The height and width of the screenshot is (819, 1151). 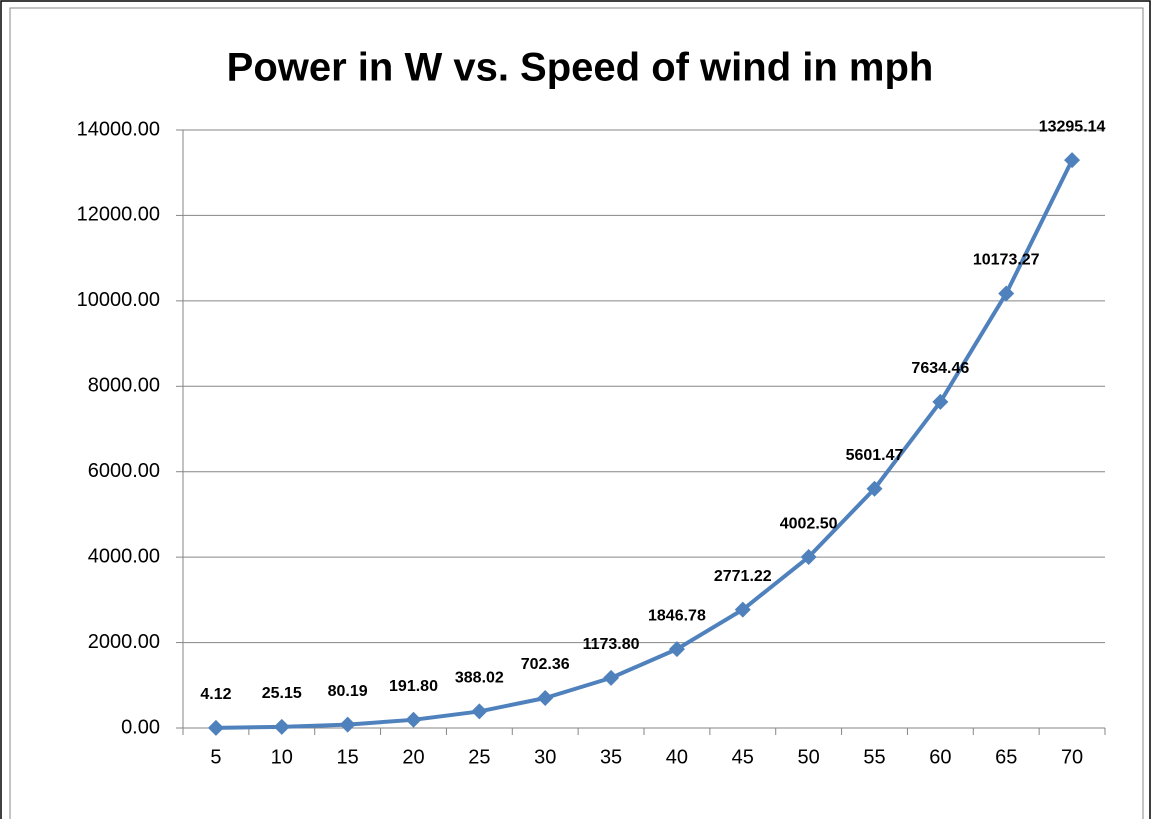 I want to click on data-label: 25.15, so click(x=282, y=693).